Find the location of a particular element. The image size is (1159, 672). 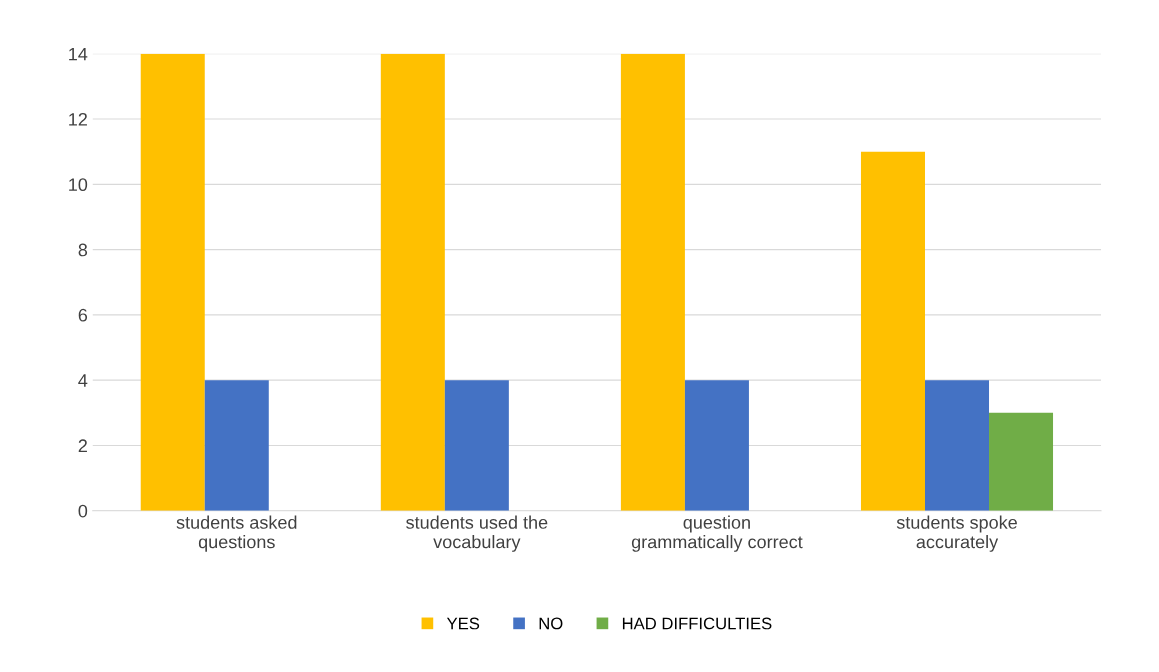

y-tick-label: 4 is located at coordinates (83, 380).